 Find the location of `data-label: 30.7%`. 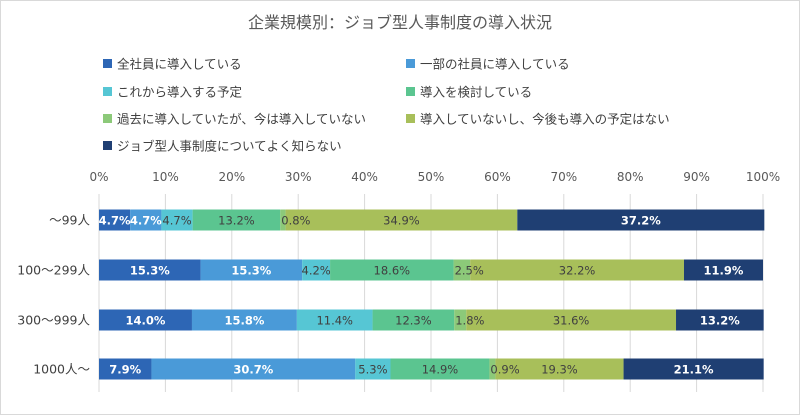

data-label: 30.7% is located at coordinates (253, 370).